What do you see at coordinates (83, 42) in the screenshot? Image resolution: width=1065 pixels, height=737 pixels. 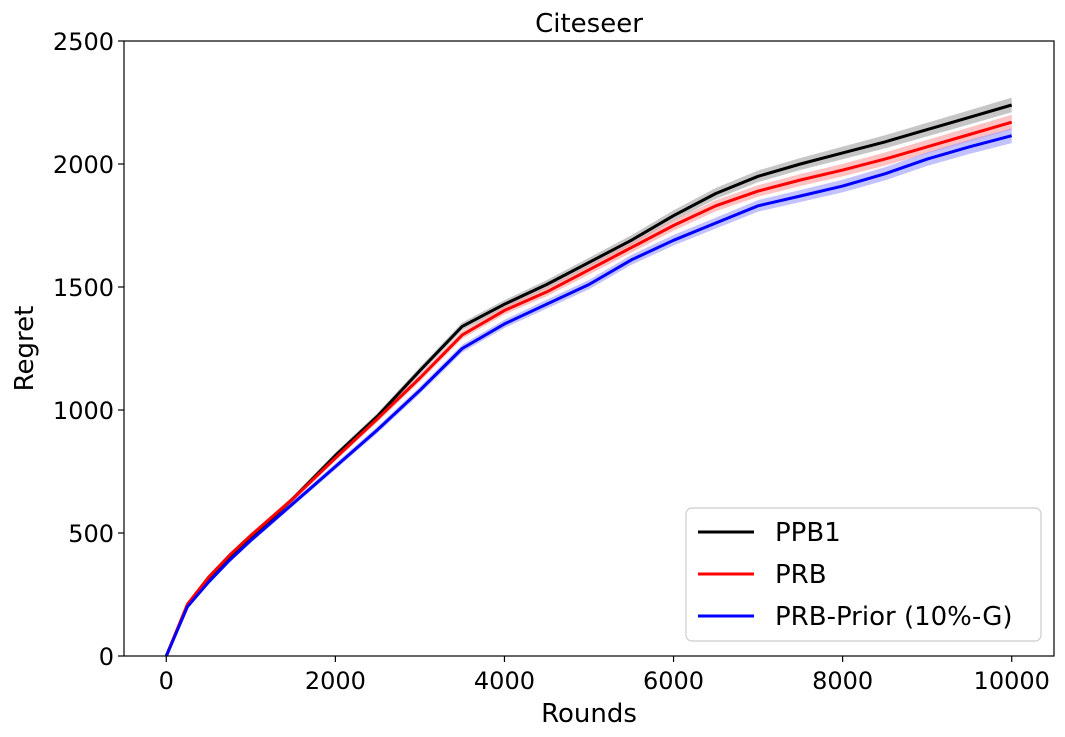 I see `y-tick-label: 2500` at bounding box center [83, 42].